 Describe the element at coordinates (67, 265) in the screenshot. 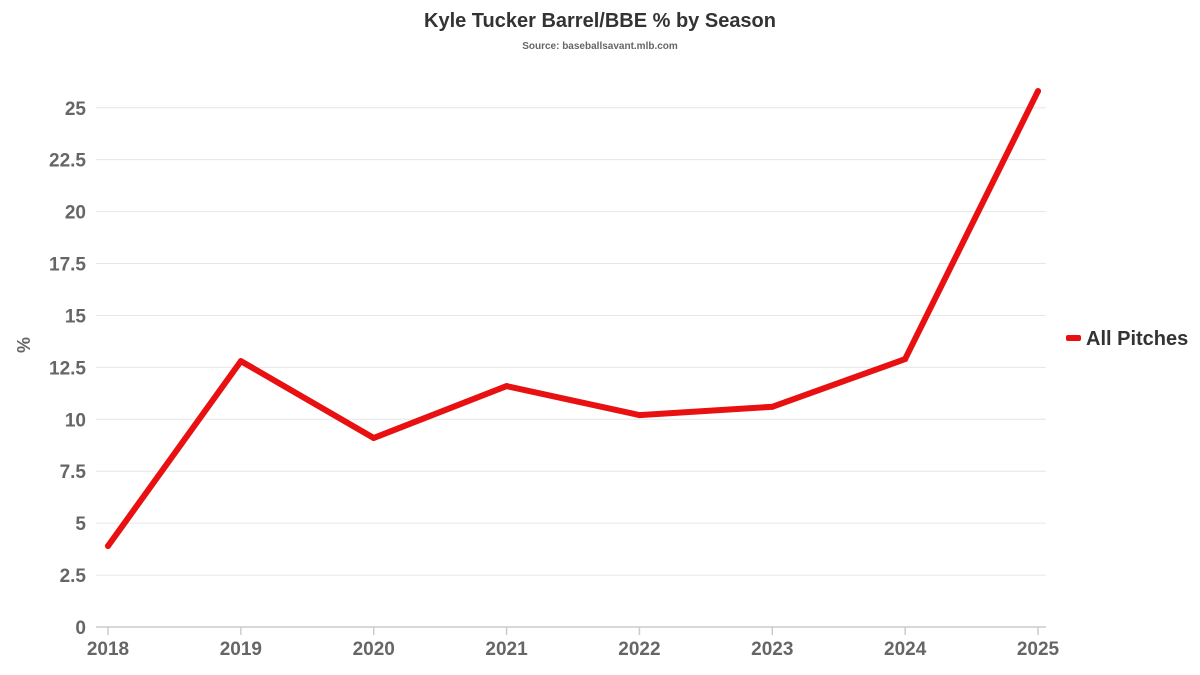

I see `y-tick-label: 17.5` at that location.